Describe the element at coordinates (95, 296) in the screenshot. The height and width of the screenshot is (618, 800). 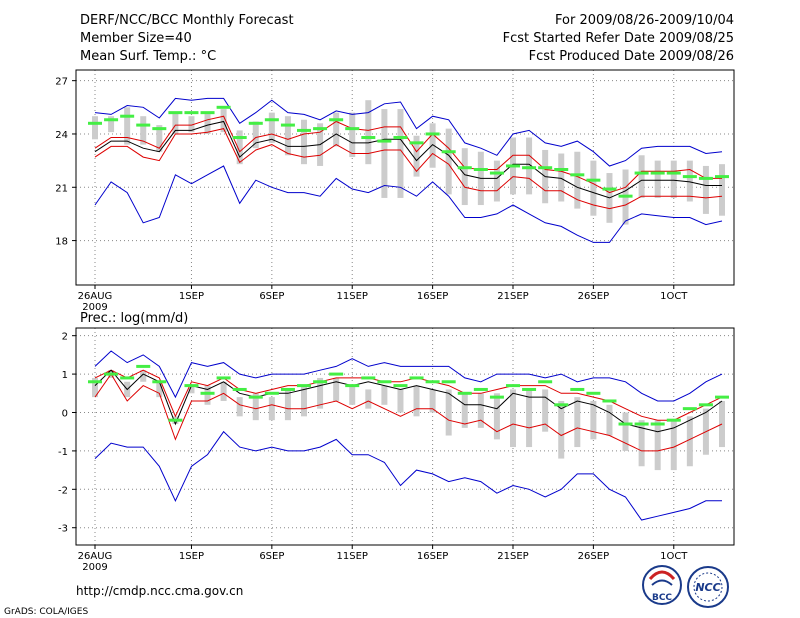
I see `x-tick-label: 26AUG` at that location.